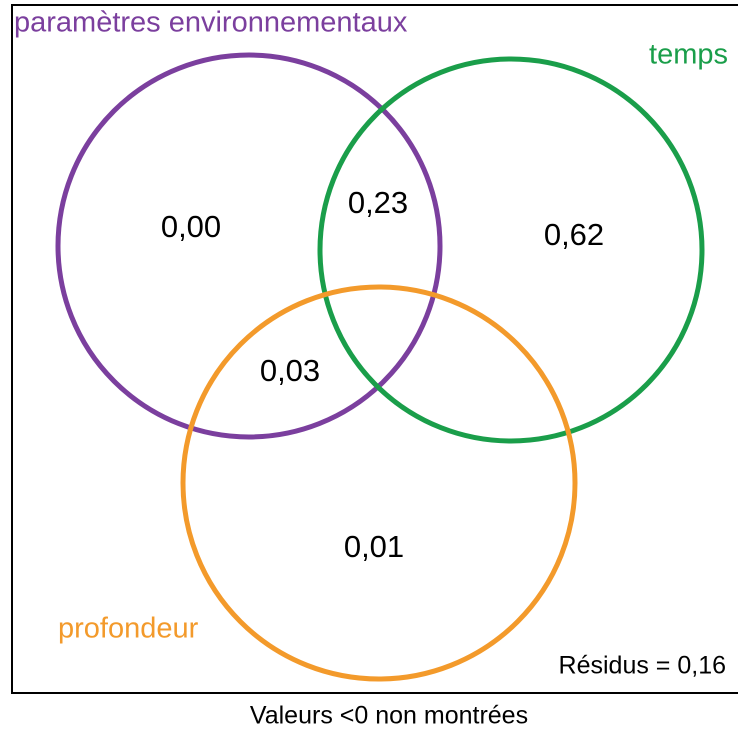  Describe the element at coordinates (688, 55) in the screenshot. I see `set-label: temps` at that location.